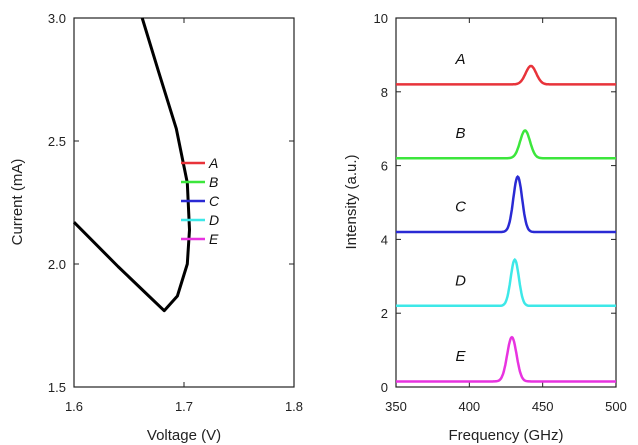 Image resolution: width=638 pixels, height=445 pixels. I want to click on spectrum-c, so click(506, 204).